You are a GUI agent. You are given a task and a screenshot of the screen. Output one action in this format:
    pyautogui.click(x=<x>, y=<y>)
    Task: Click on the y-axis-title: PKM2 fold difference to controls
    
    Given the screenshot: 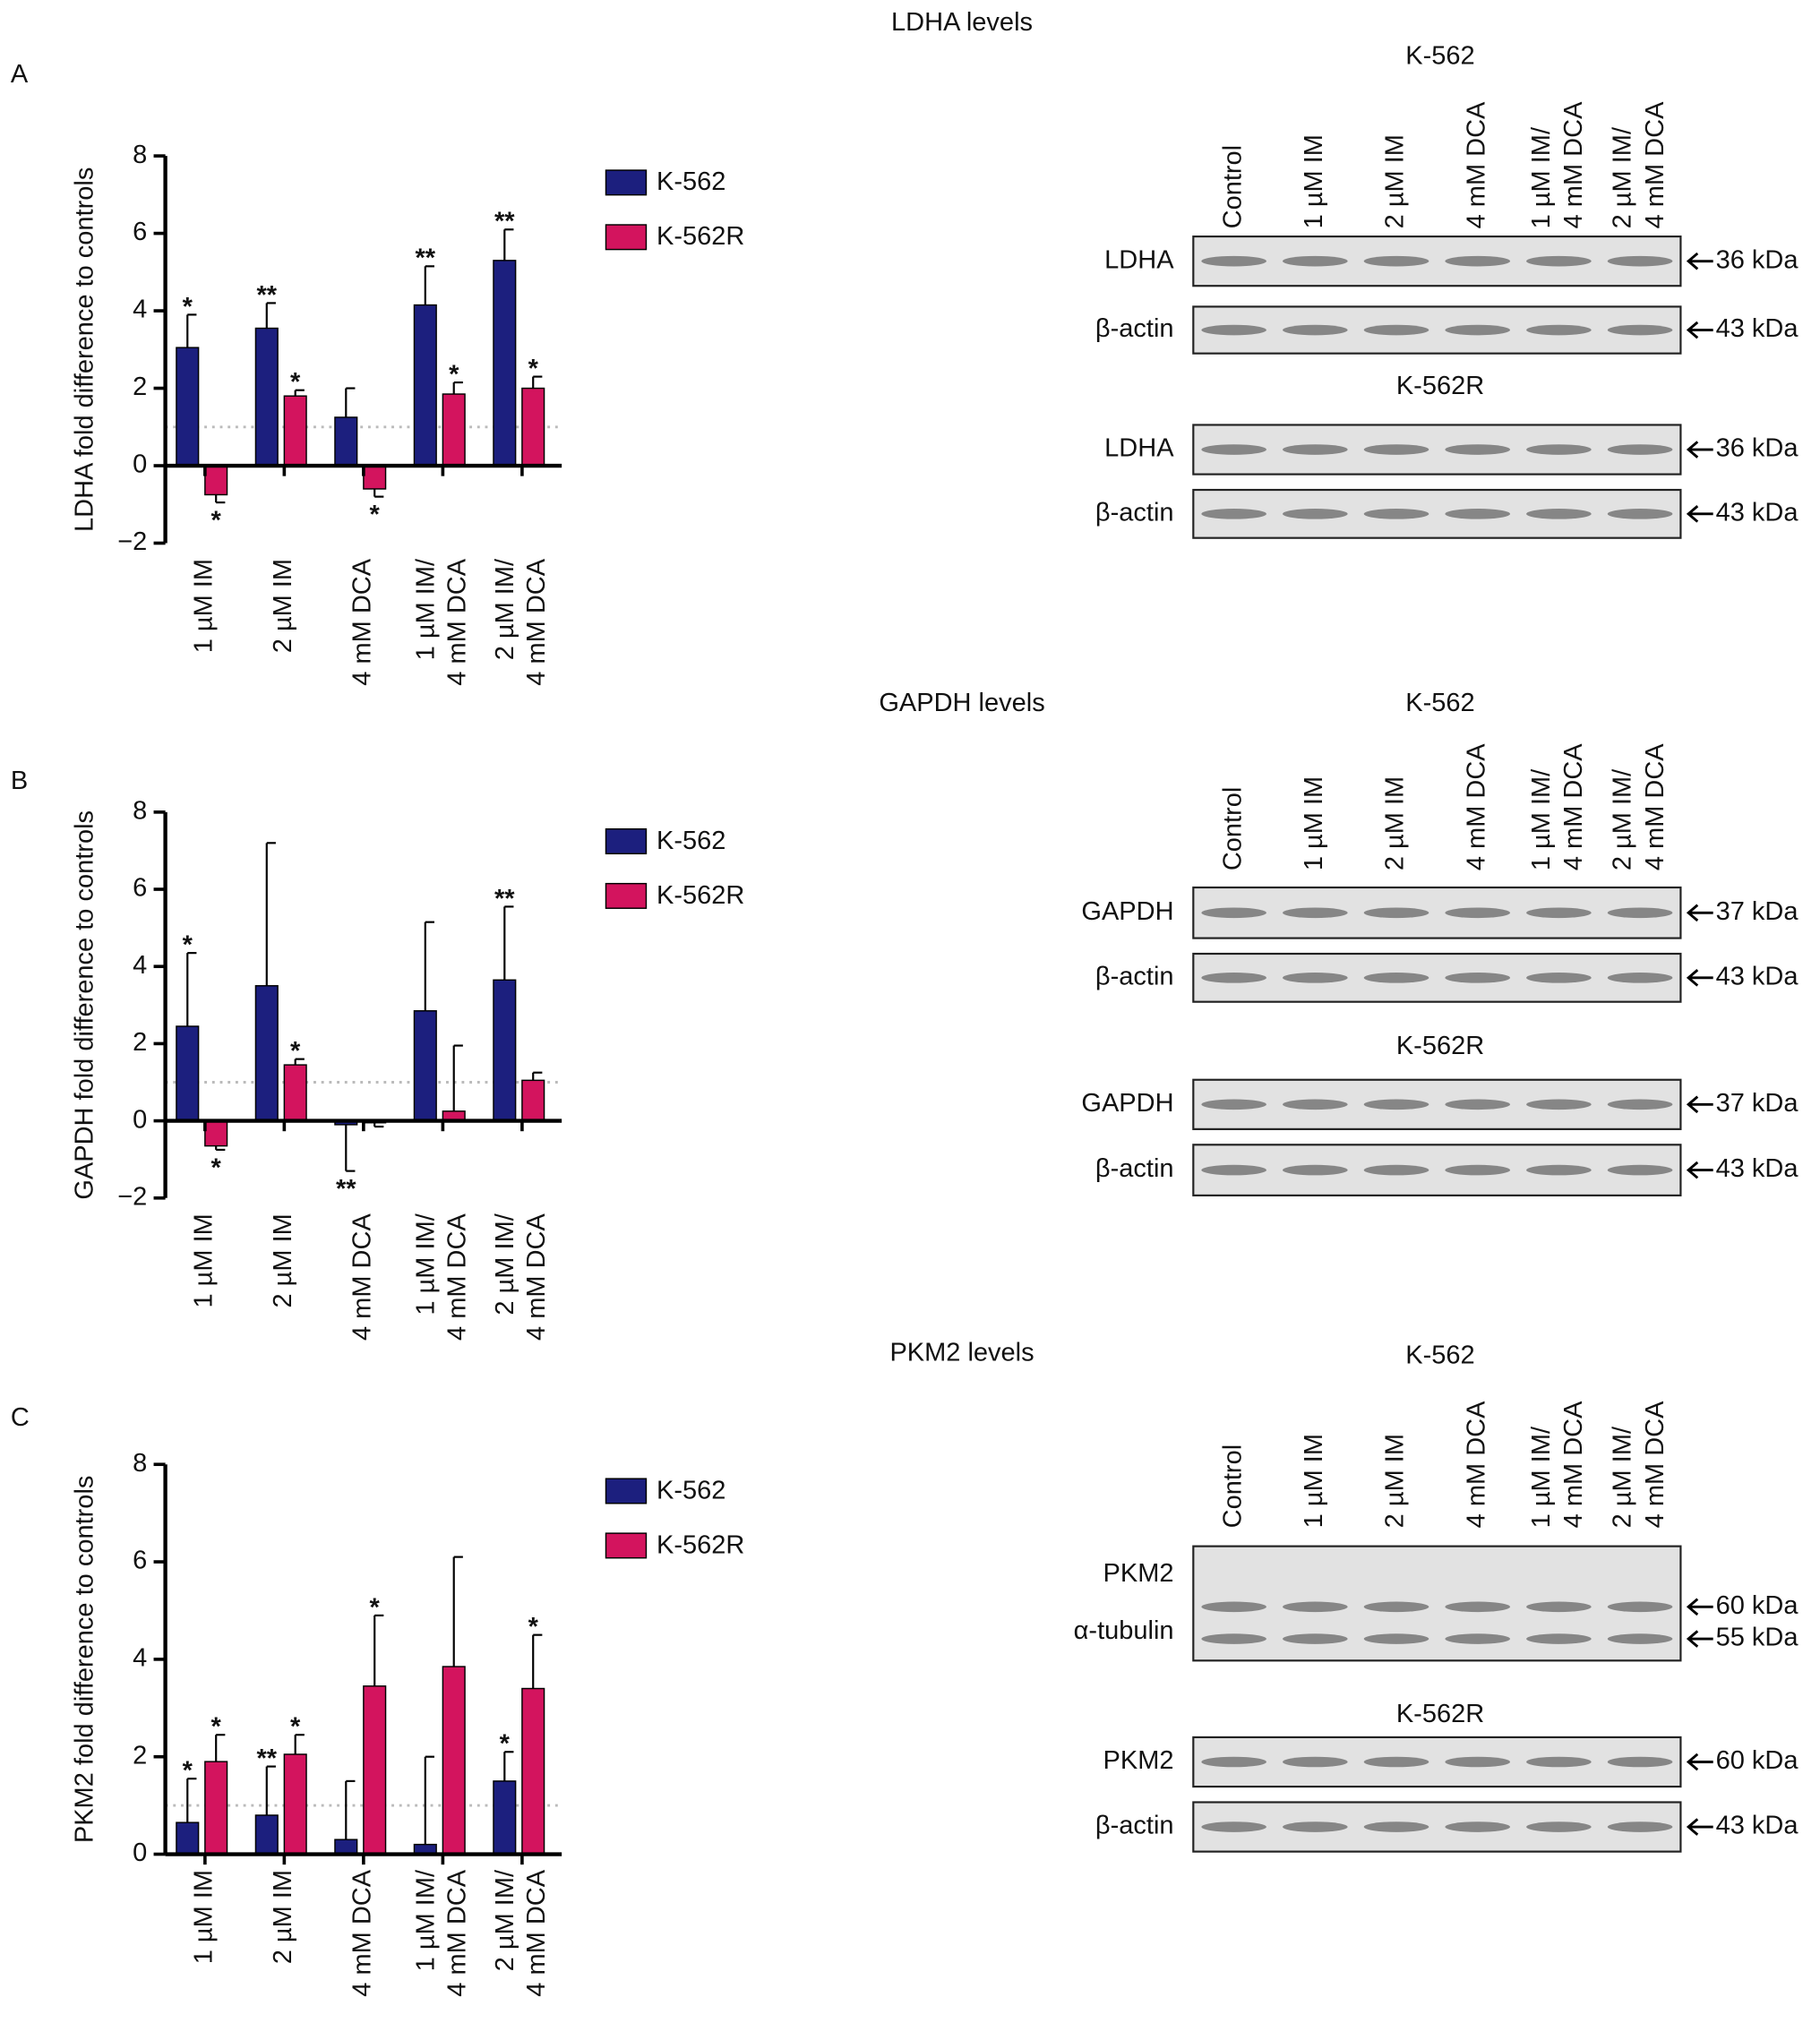 What is the action you would take?
    pyautogui.click(x=85, y=1660)
    